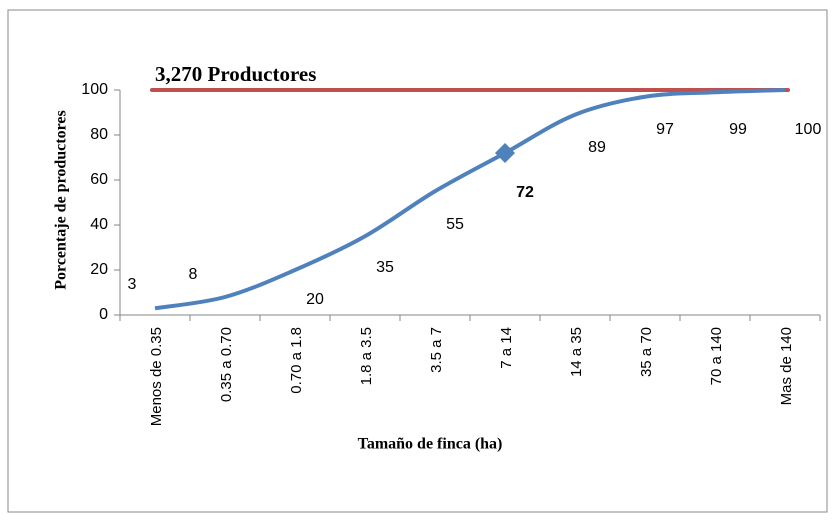 This screenshot has width=835, height=527. I want to click on x-tick-label: 1.8 a 3.5, so click(366, 356).